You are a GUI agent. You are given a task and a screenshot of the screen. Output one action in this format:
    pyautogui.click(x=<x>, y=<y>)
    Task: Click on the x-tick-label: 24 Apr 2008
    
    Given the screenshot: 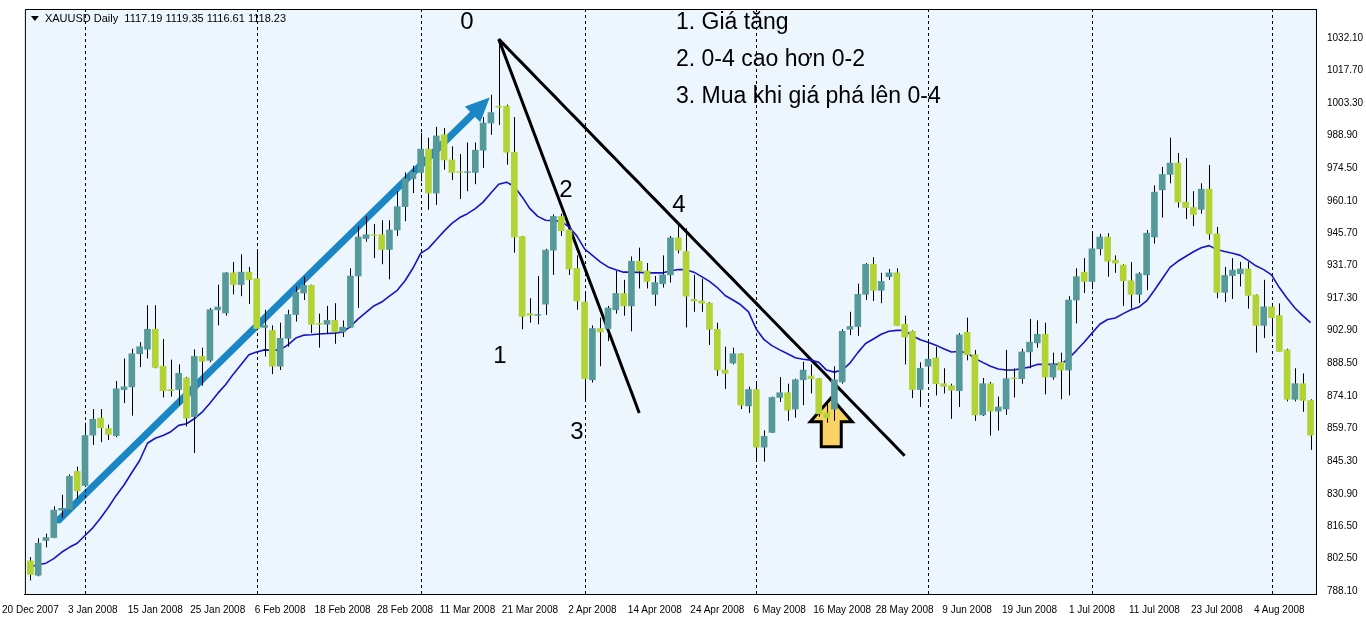 What is the action you would take?
    pyautogui.click(x=717, y=609)
    